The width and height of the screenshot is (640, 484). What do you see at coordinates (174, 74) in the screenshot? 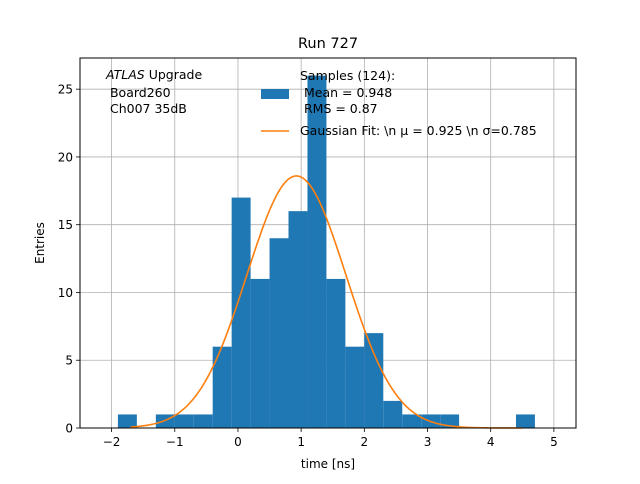
I see `annotation-suffix: Upgrade` at bounding box center [174, 74].